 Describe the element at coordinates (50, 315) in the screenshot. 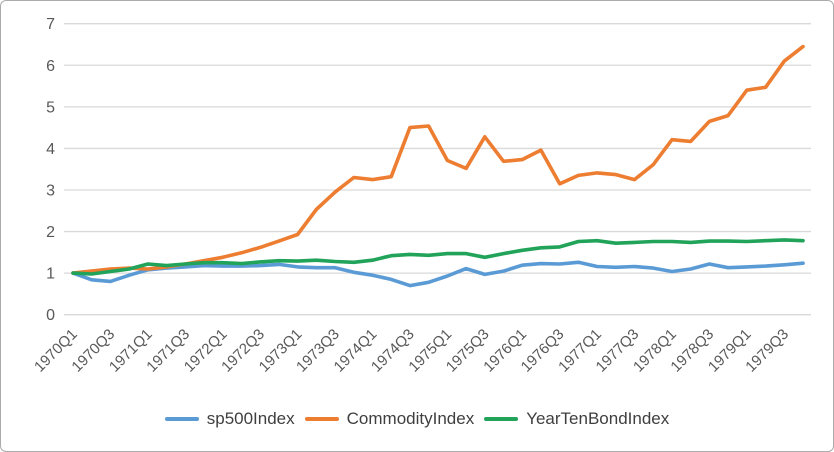

I see `y-tick-label-0: 0` at that location.